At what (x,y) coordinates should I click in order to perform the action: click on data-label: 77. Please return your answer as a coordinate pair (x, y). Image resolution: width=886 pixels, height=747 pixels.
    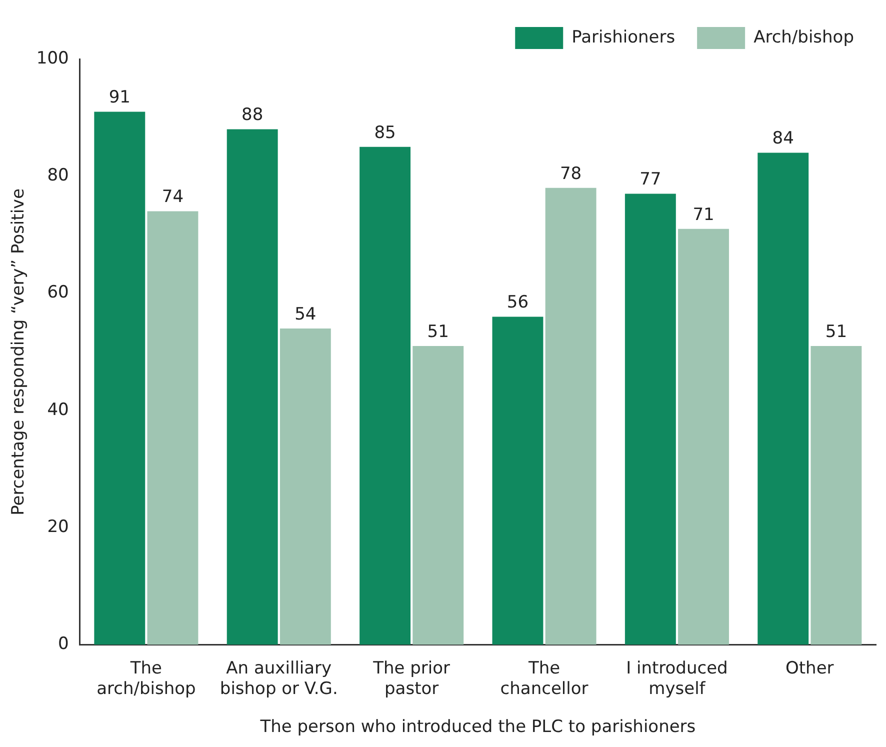
    Looking at the image, I should click on (651, 180).